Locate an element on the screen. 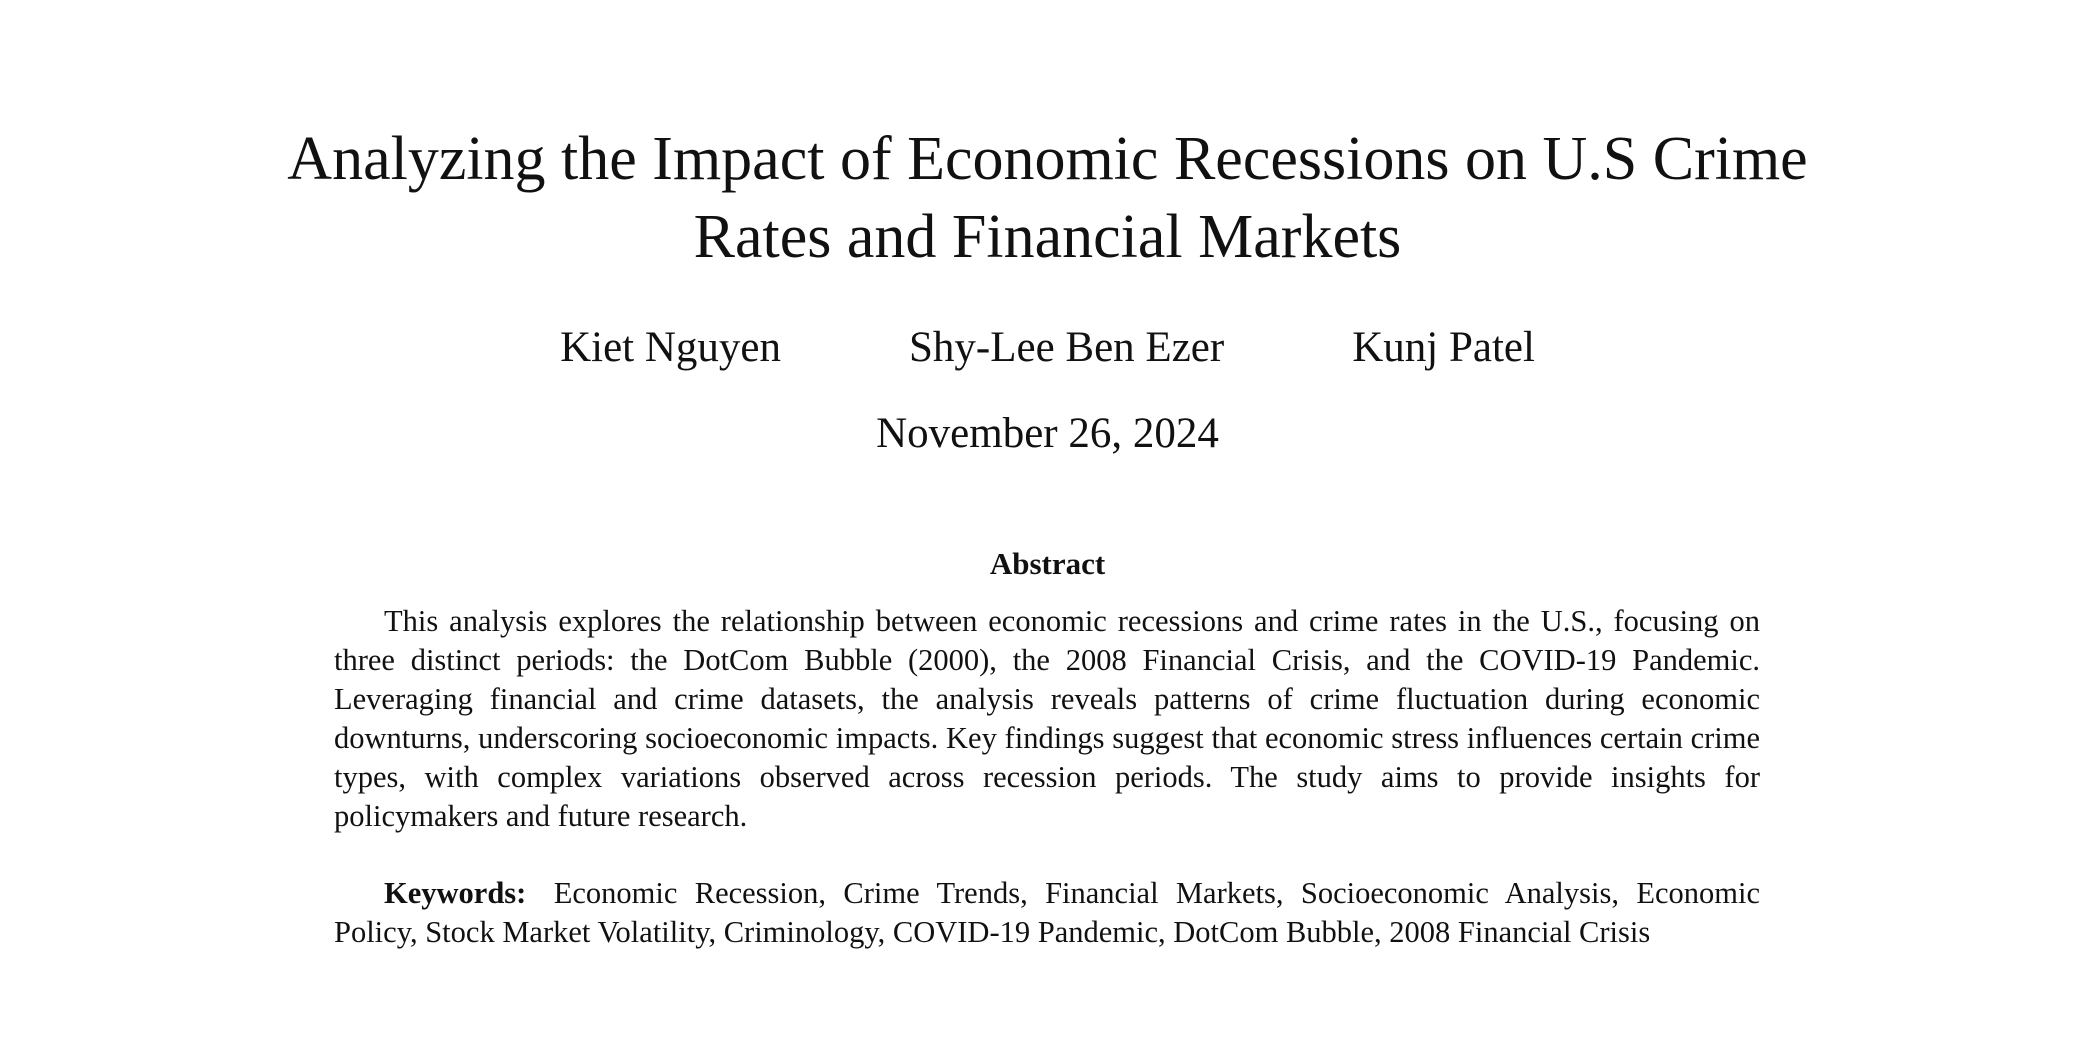 The height and width of the screenshot is (1043, 2095). publication-date: November 26, 2024 is located at coordinates (1047, 433).